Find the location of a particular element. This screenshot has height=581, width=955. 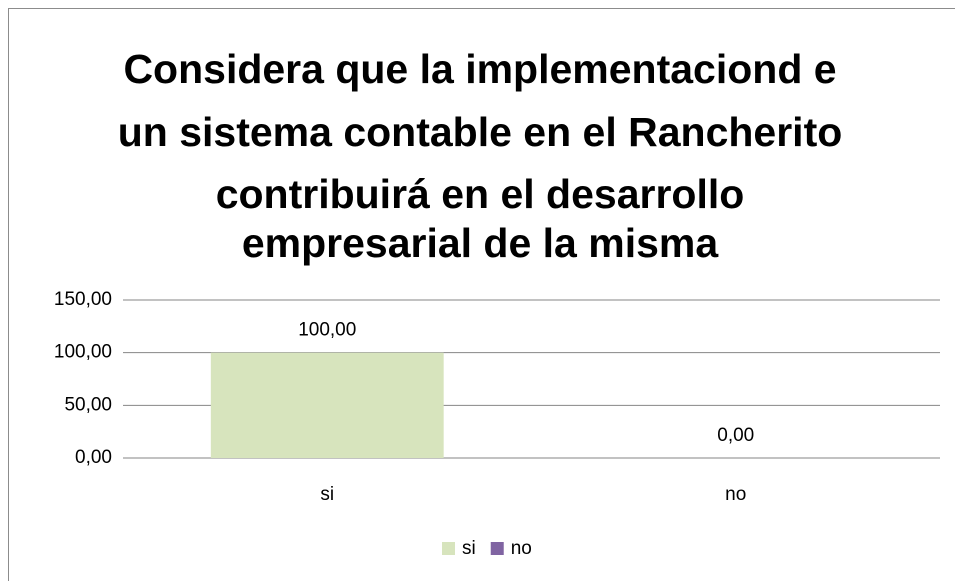

chart-title: contribuirá en el desarrollo is located at coordinates (480, 194).